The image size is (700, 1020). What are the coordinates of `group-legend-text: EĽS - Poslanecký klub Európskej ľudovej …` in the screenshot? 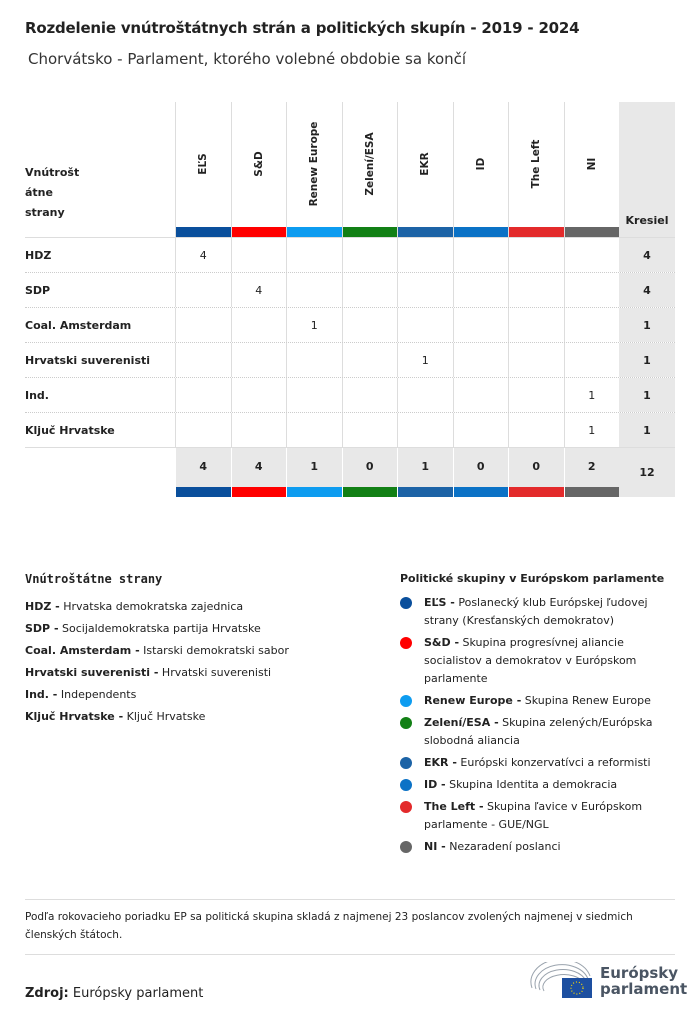 It's located at (547, 612).